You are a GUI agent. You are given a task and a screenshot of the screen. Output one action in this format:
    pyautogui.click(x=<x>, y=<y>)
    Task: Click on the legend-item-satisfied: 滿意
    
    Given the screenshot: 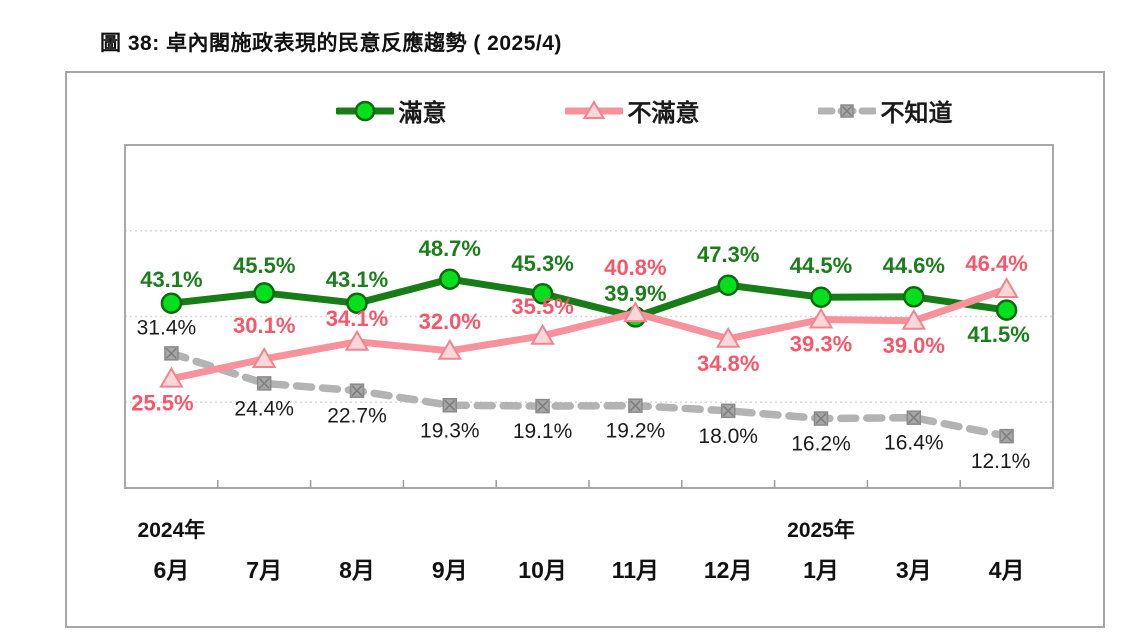 What is the action you would take?
    pyautogui.click(x=391, y=110)
    